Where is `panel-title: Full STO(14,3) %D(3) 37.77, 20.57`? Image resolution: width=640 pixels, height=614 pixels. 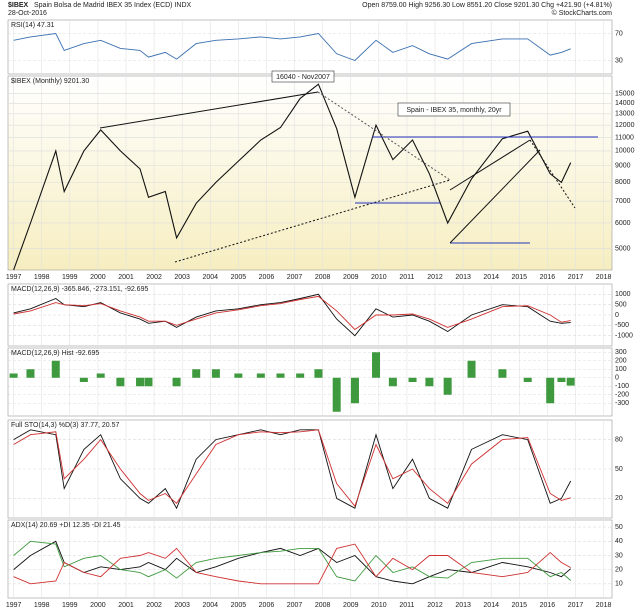
panel-title: Full STO(14,3) %D(3) 37.77, 20.57 is located at coordinates (65, 425).